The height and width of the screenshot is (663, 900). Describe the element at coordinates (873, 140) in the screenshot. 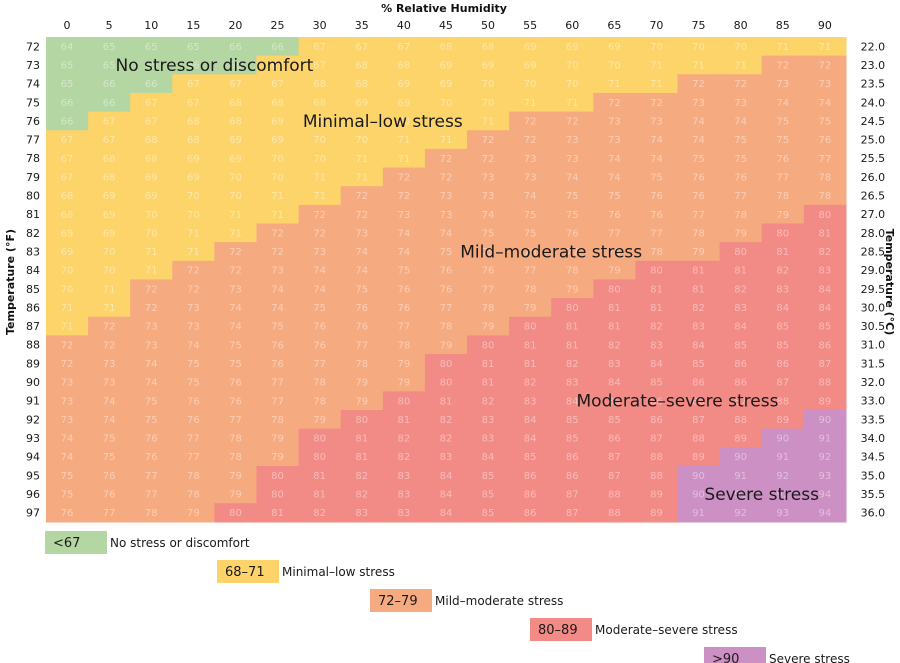

I see `y-right-tick-label: 25.0` at that location.